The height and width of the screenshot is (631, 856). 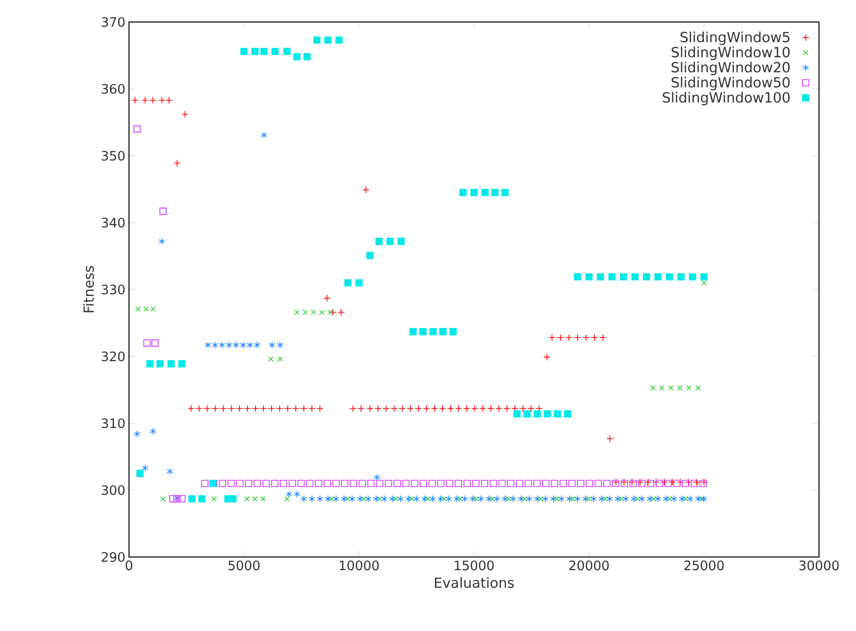 What do you see at coordinates (731, 83) in the screenshot?
I see `legend-label: SlidingWindow50` at bounding box center [731, 83].